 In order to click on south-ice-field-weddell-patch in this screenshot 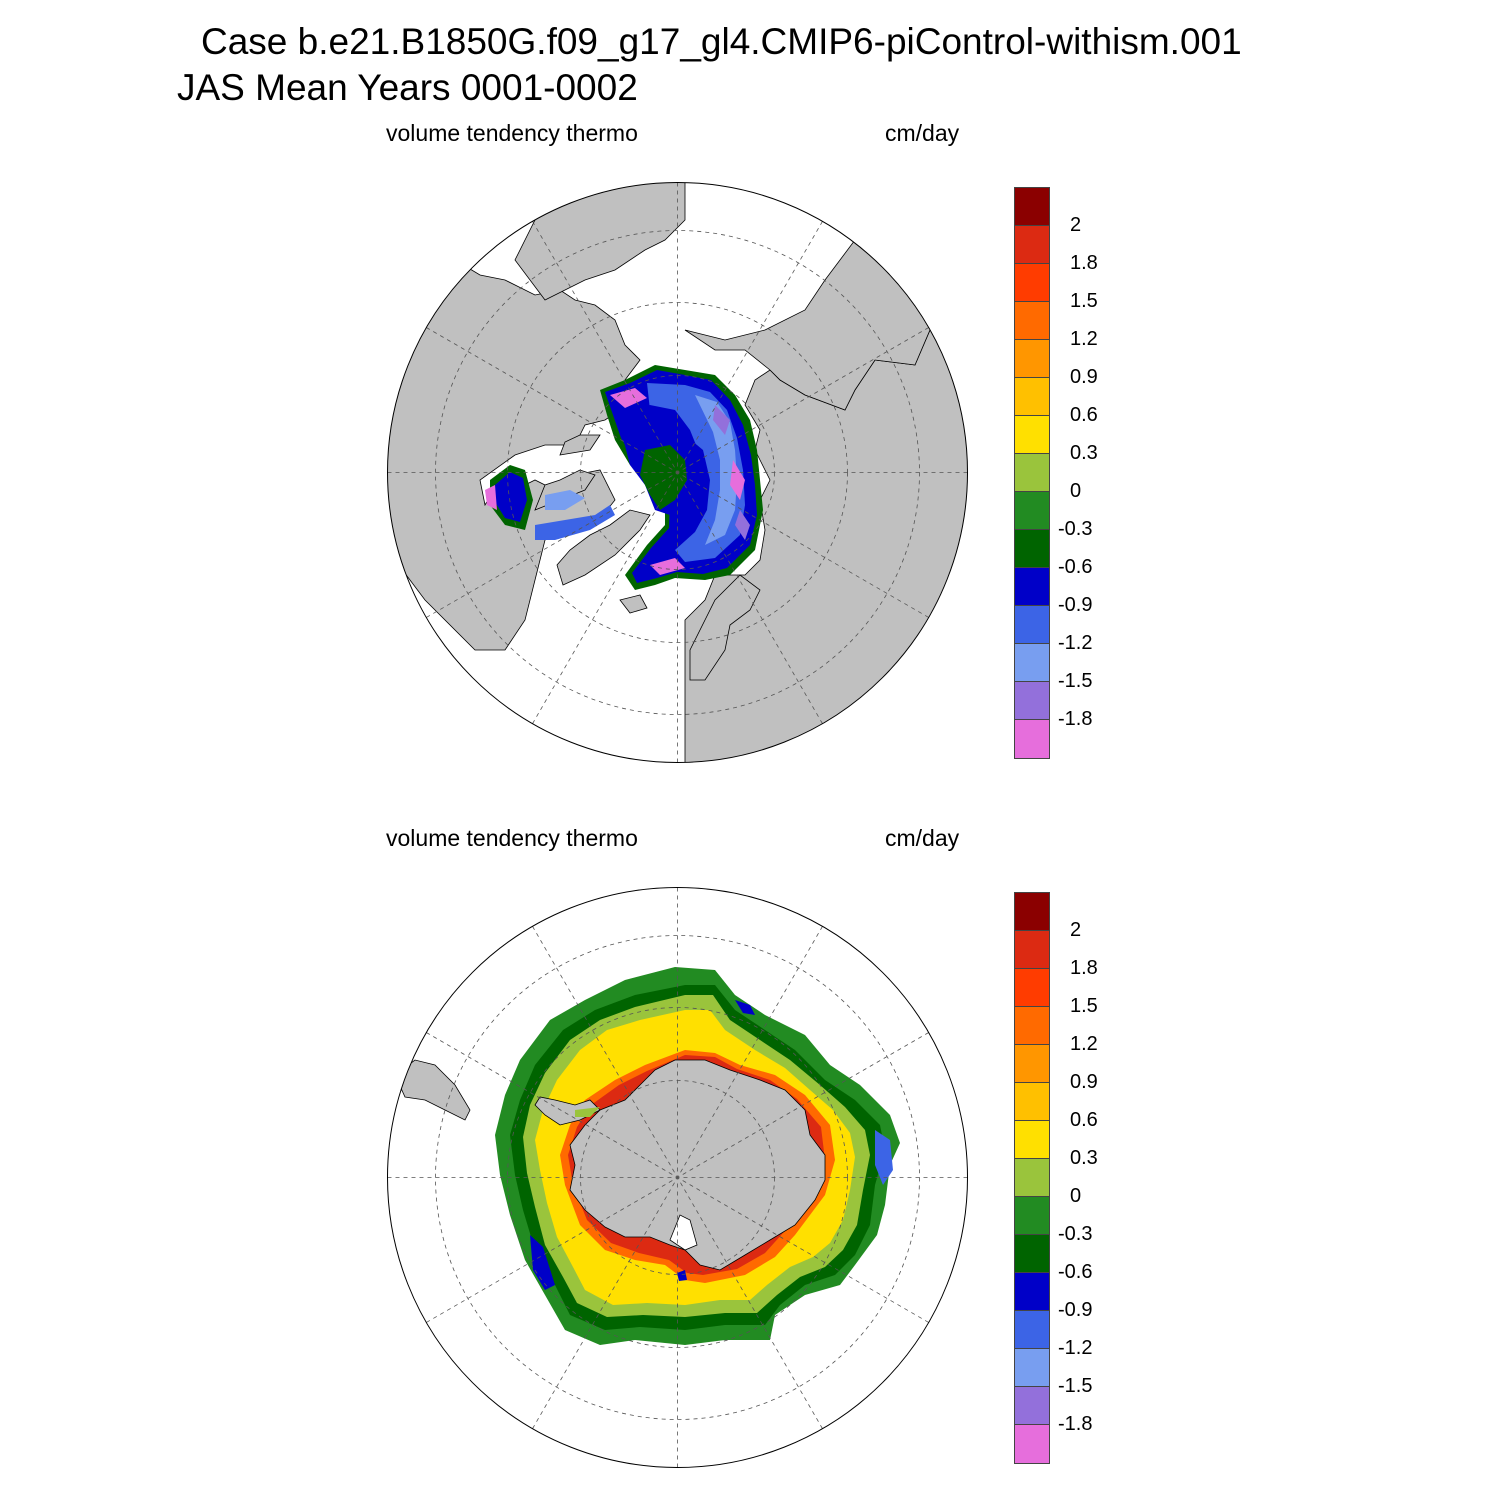, I will do `click(587, 1112)`.